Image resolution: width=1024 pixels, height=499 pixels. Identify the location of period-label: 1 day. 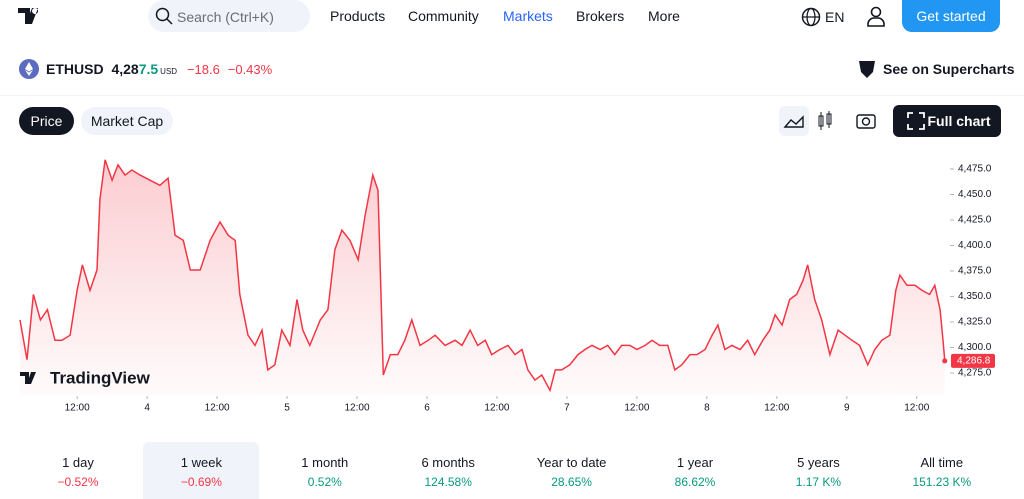
(78, 462).